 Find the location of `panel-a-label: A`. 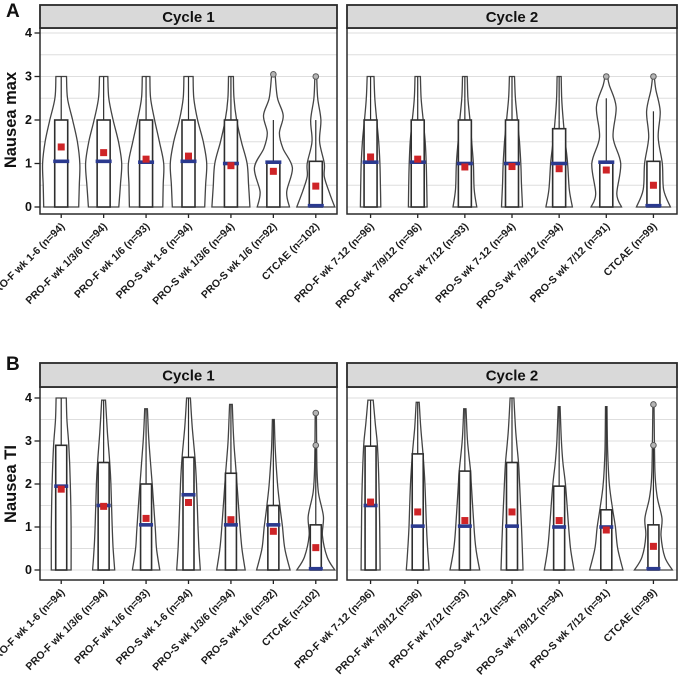

panel-a-label: A is located at coordinates (13, 11).